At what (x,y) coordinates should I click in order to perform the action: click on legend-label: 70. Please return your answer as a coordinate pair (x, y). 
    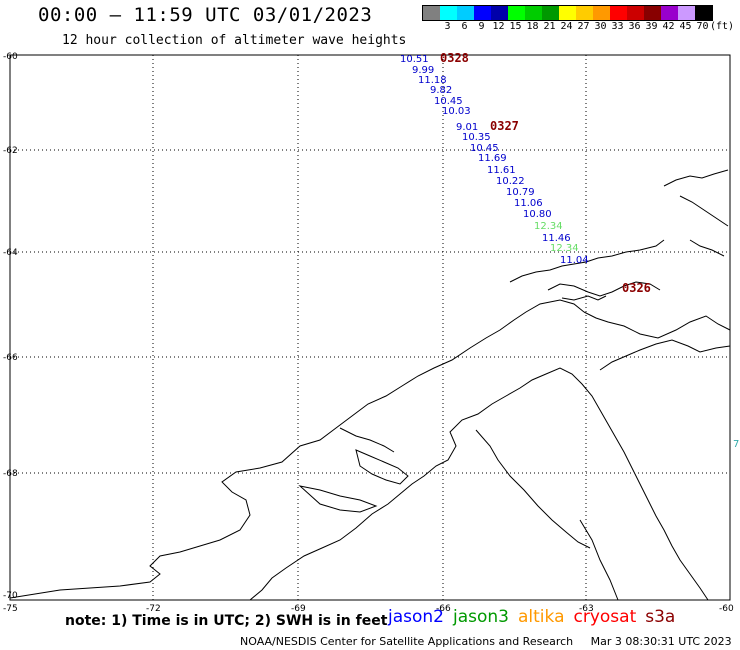
    Looking at the image, I should click on (702, 26).